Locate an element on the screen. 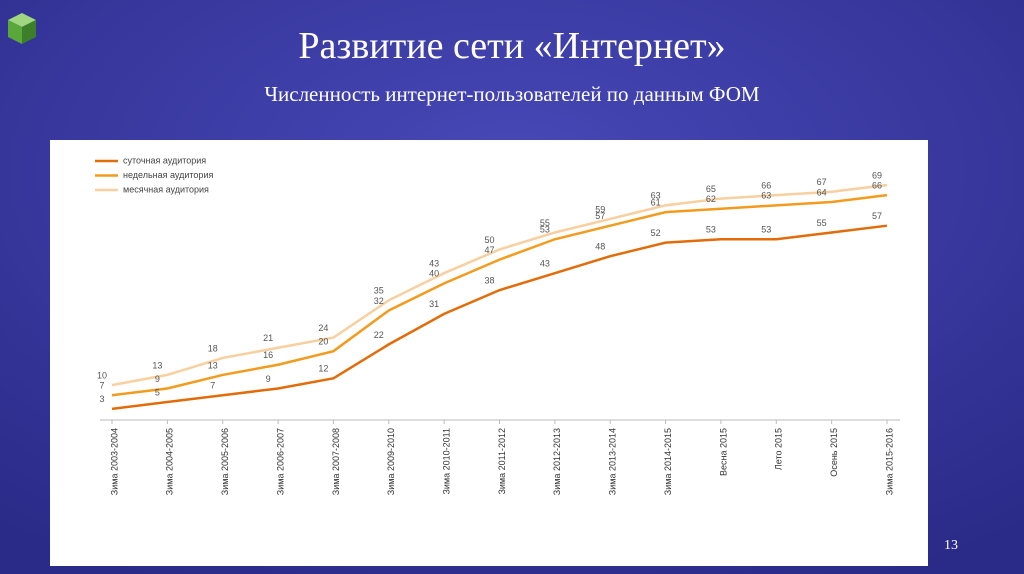 The image size is (1024, 574). logo is located at coordinates (22, 28).